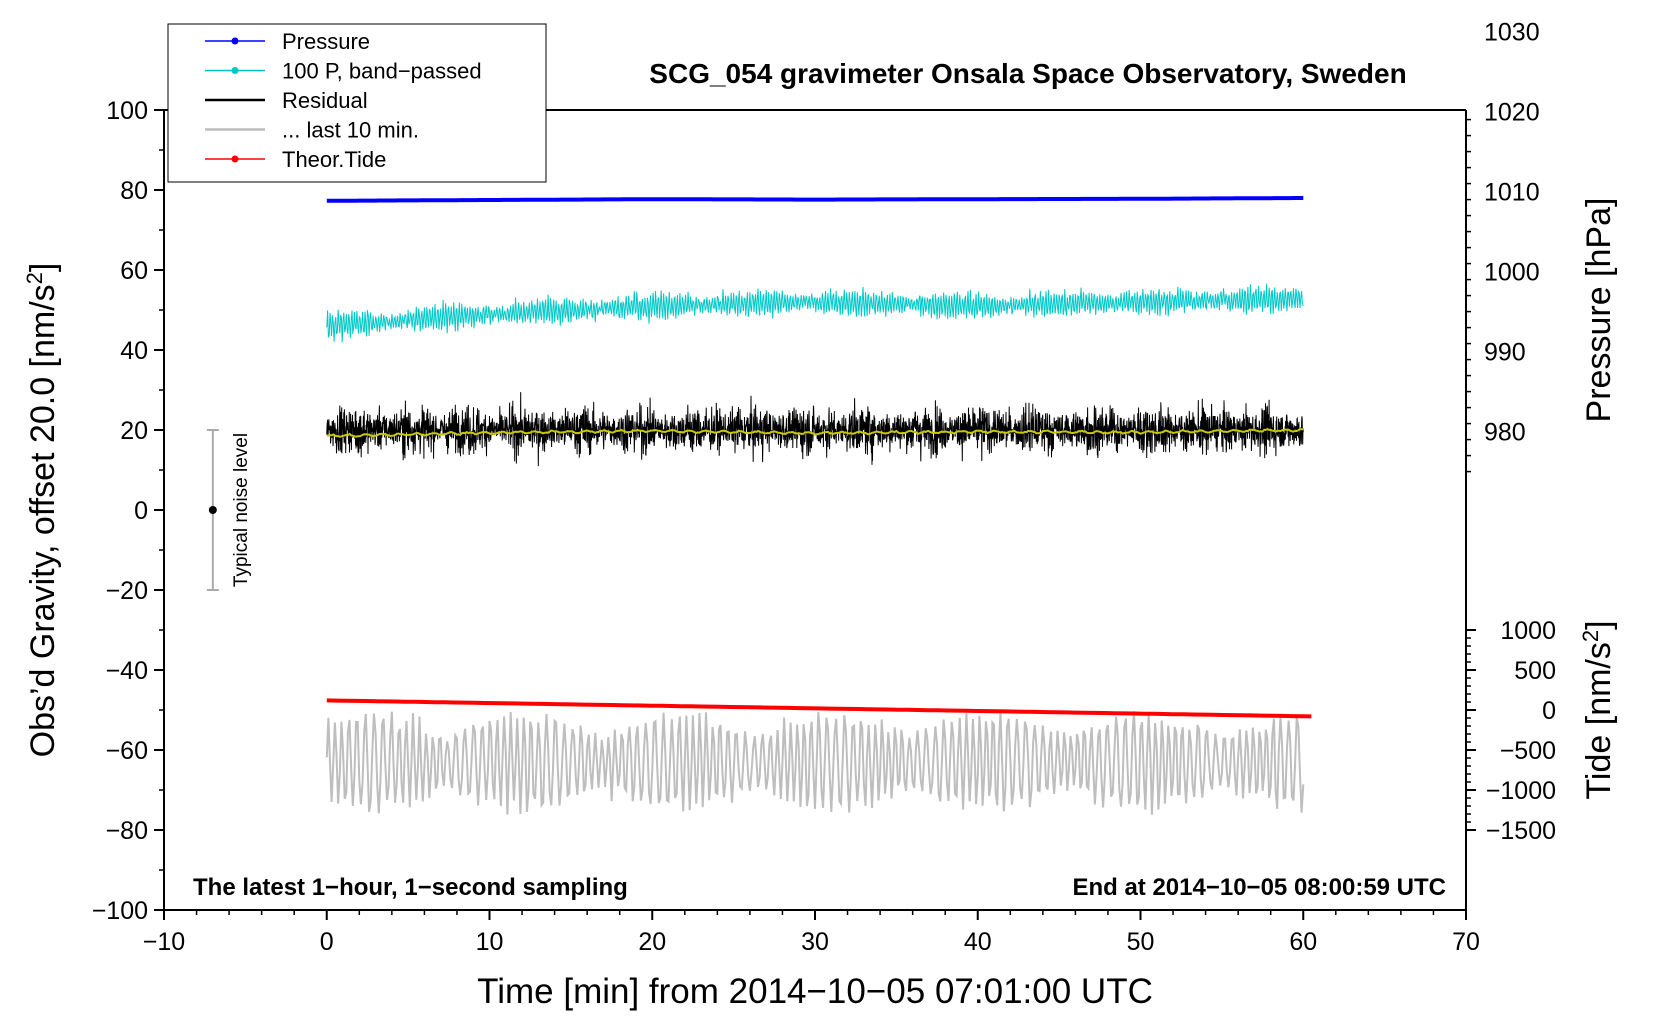  Describe the element at coordinates (42, 510) in the screenshot. I see `y-axis-label-left: Obs’d Gravity, offset 20.0 [nm/s2]` at that location.